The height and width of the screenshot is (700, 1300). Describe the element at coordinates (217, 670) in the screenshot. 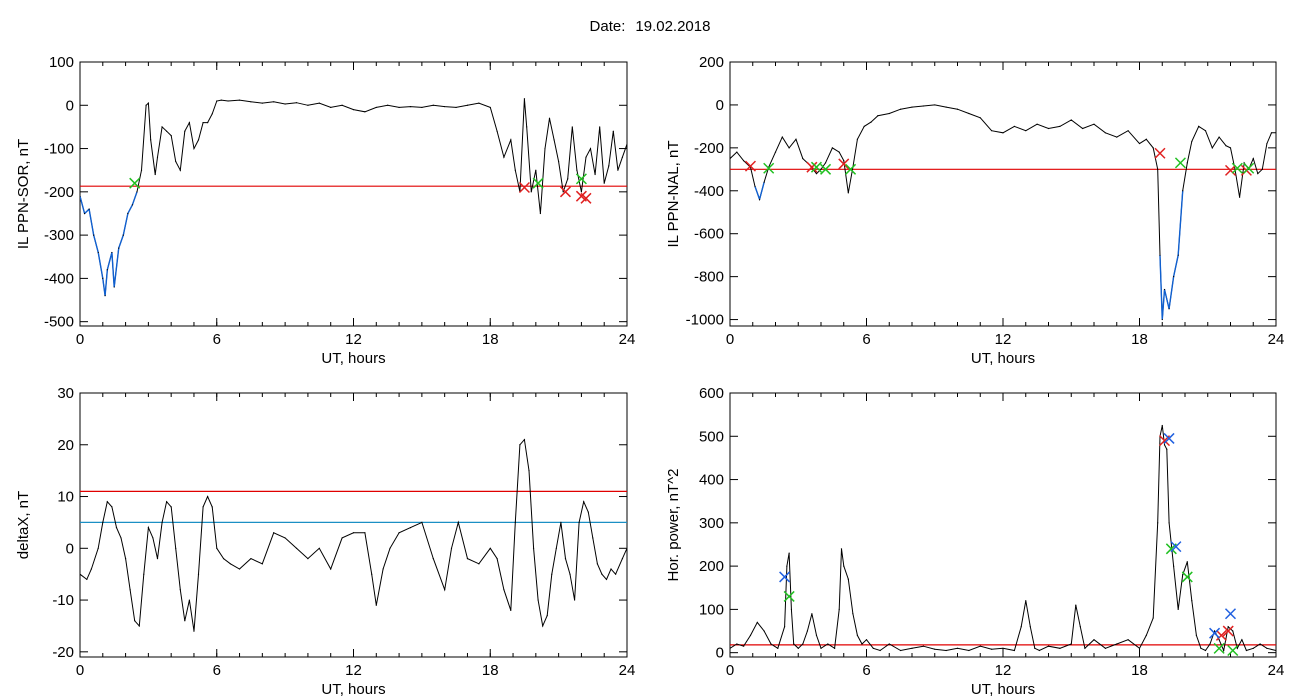

I see `x-tick-label: 6` at that location.